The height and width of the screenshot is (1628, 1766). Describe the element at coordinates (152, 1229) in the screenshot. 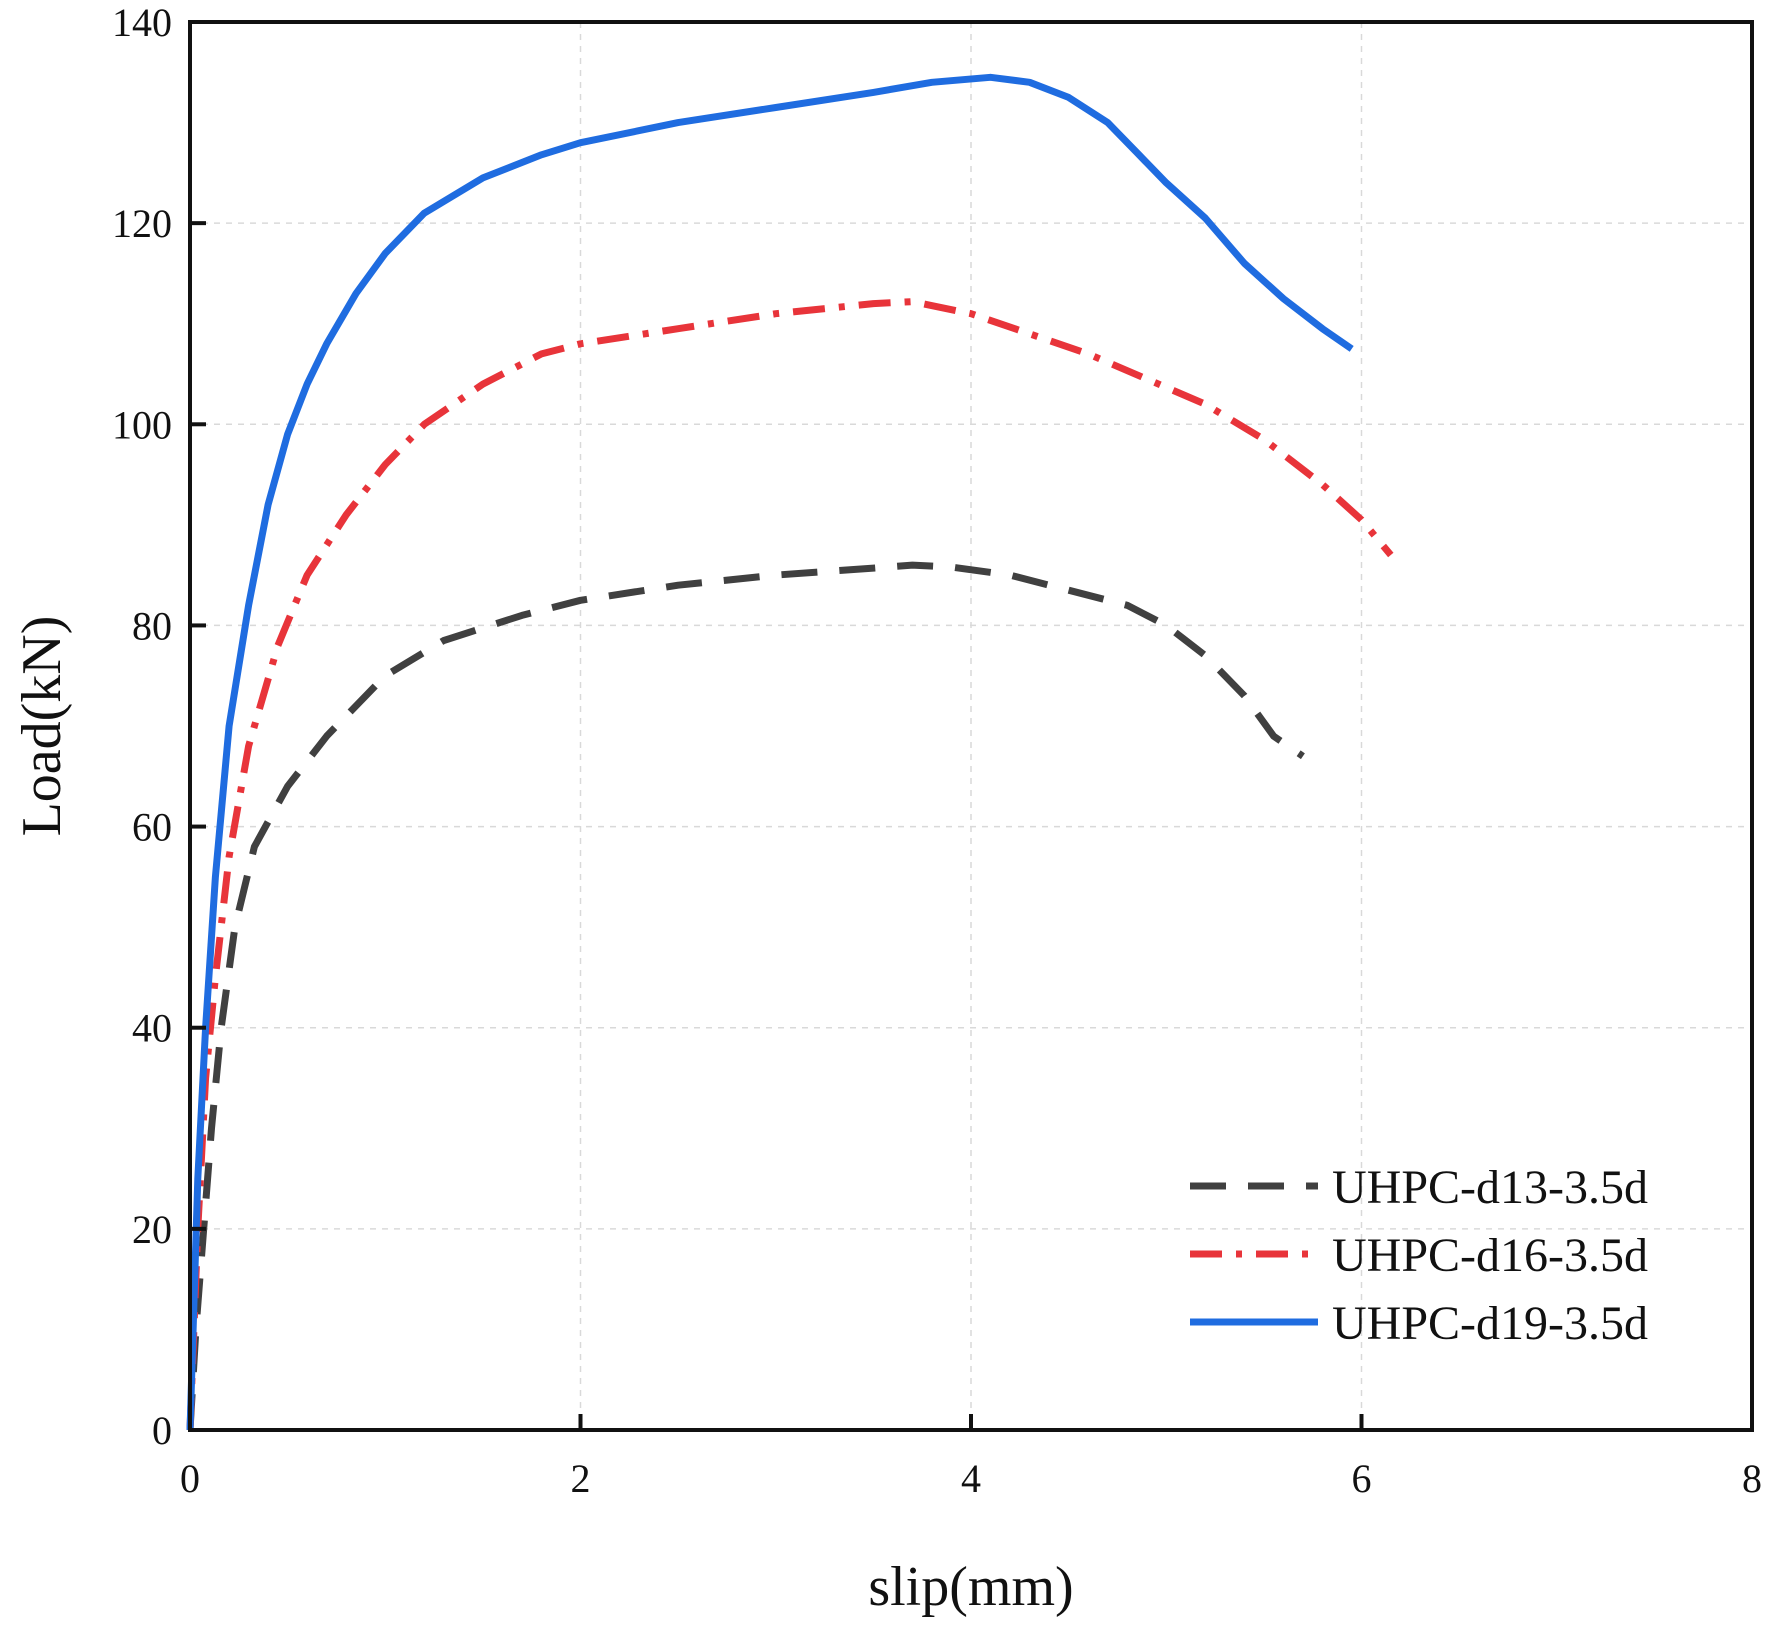

I see `y-tick-label: 20` at that location.